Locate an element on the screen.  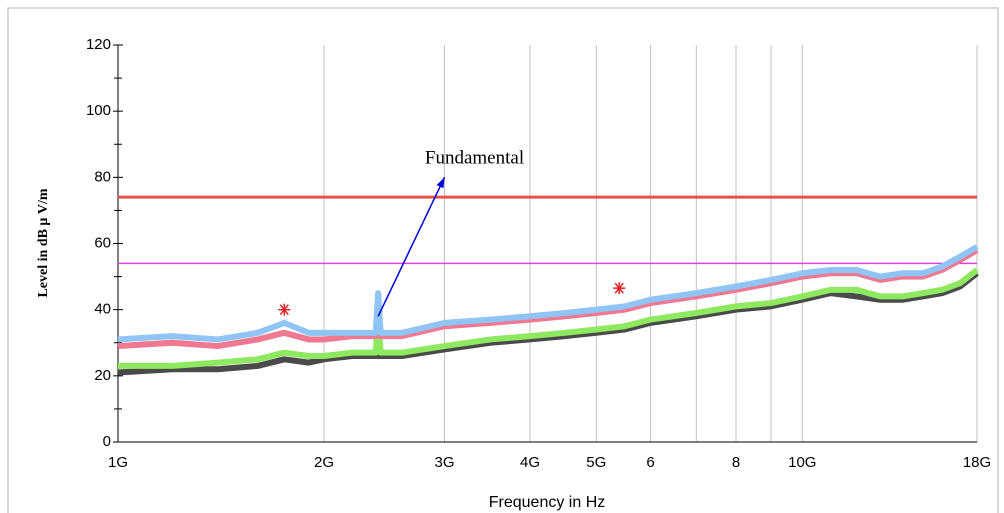
x-tick-label: 3G is located at coordinates (444, 462).